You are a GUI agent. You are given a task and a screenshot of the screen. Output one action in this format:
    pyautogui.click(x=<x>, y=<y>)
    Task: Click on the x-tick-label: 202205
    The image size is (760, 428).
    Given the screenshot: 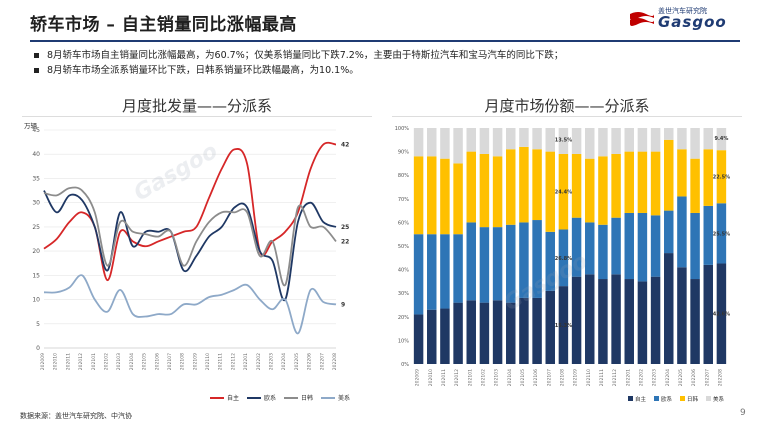 What is the action you would take?
    pyautogui.click(x=297, y=361)
    